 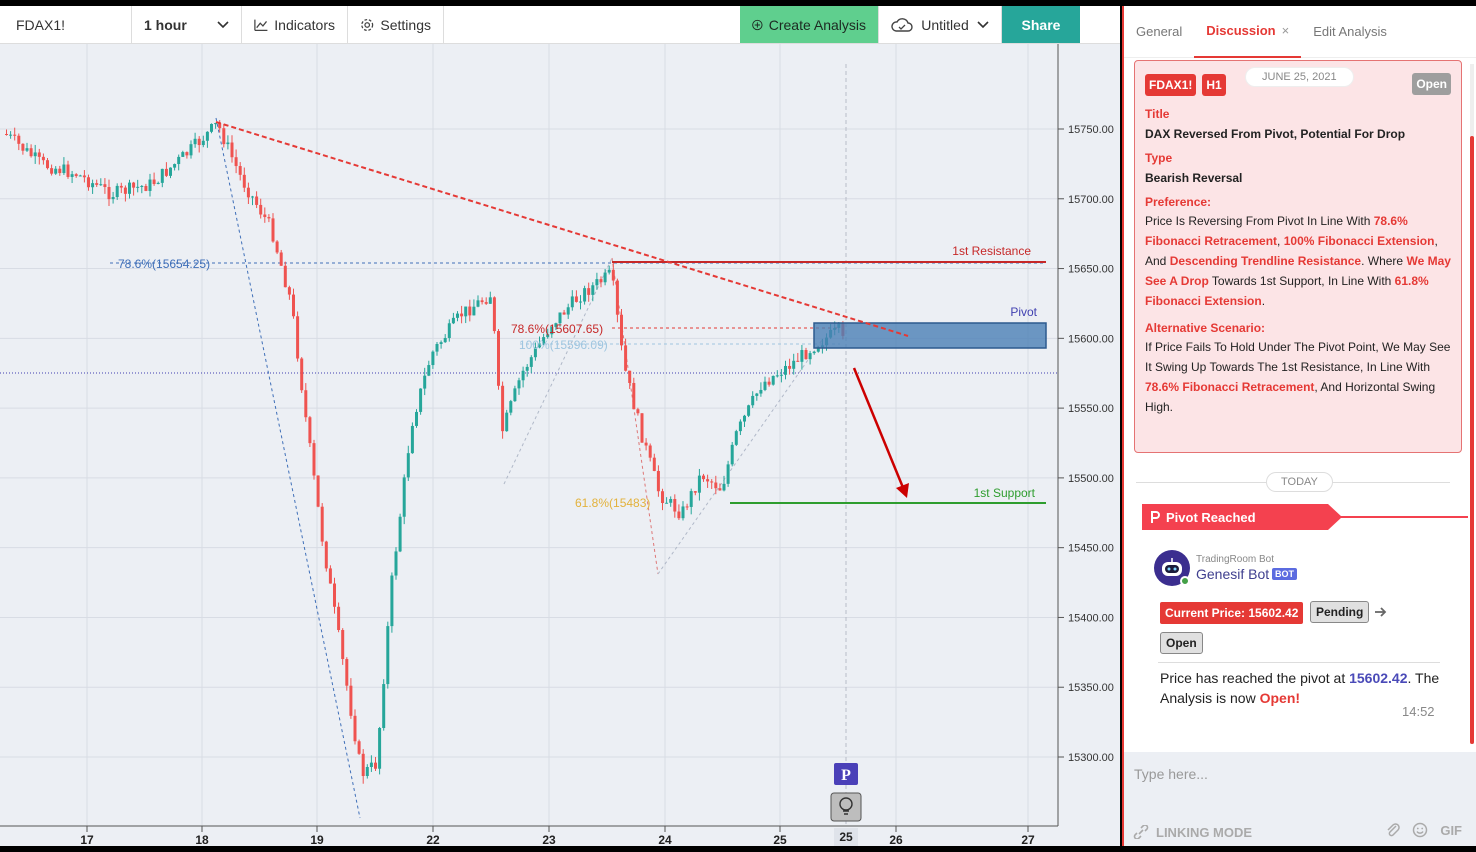 What do you see at coordinates (1005, 493) in the screenshot?
I see `support-label: 1st Support` at bounding box center [1005, 493].